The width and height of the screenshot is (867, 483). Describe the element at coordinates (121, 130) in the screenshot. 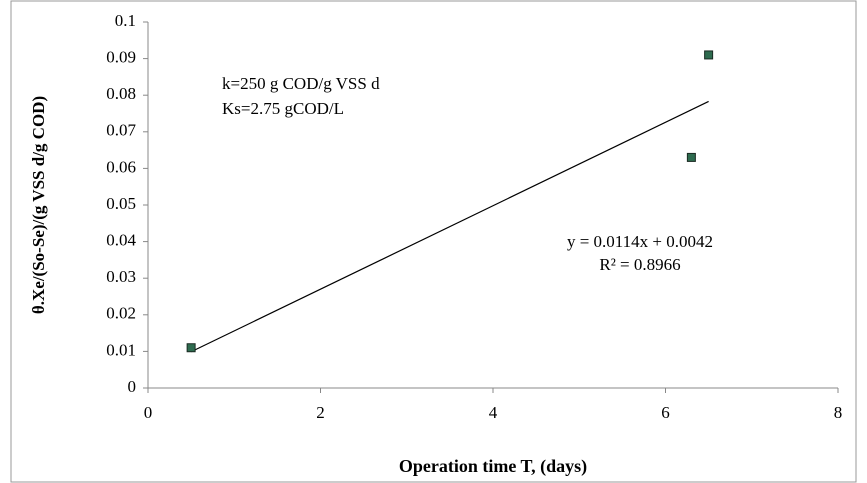

I see `y-tick-label: 0.07` at that location.